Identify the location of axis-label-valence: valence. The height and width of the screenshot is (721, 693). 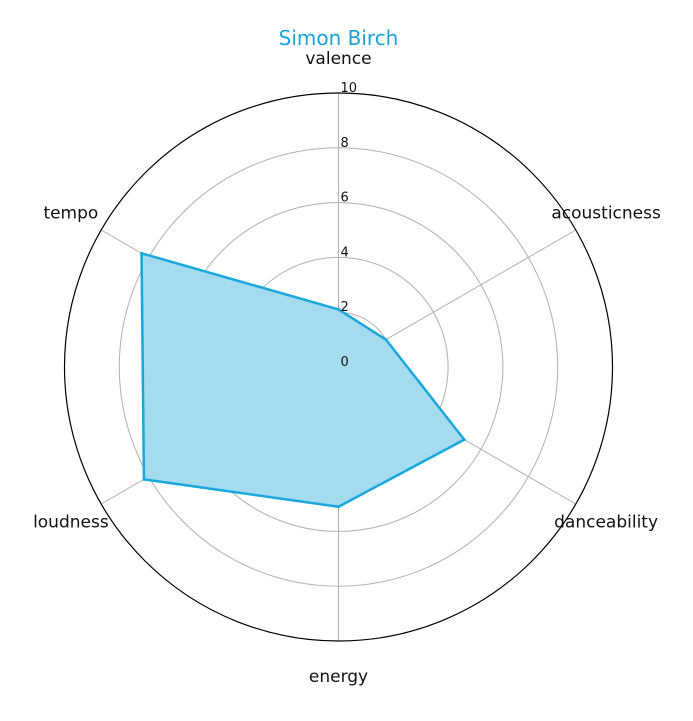
(338, 59).